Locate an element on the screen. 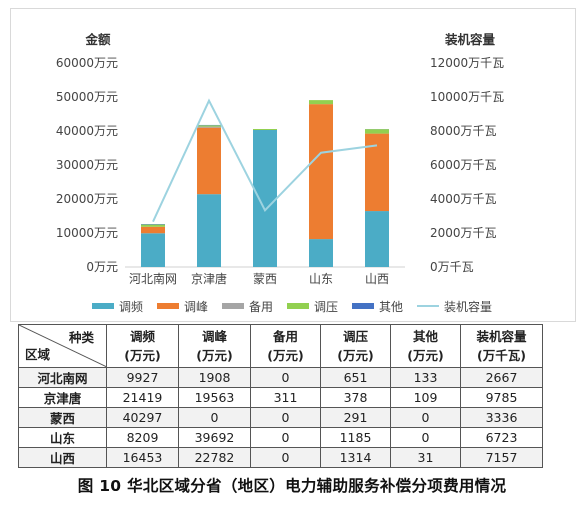 Image resolution: width=584 pixels, height=510 pixels. figure-caption: 图 10 华北区域分省（地区）电力辅助服务补偿分项费用情况 is located at coordinates (292, 486).